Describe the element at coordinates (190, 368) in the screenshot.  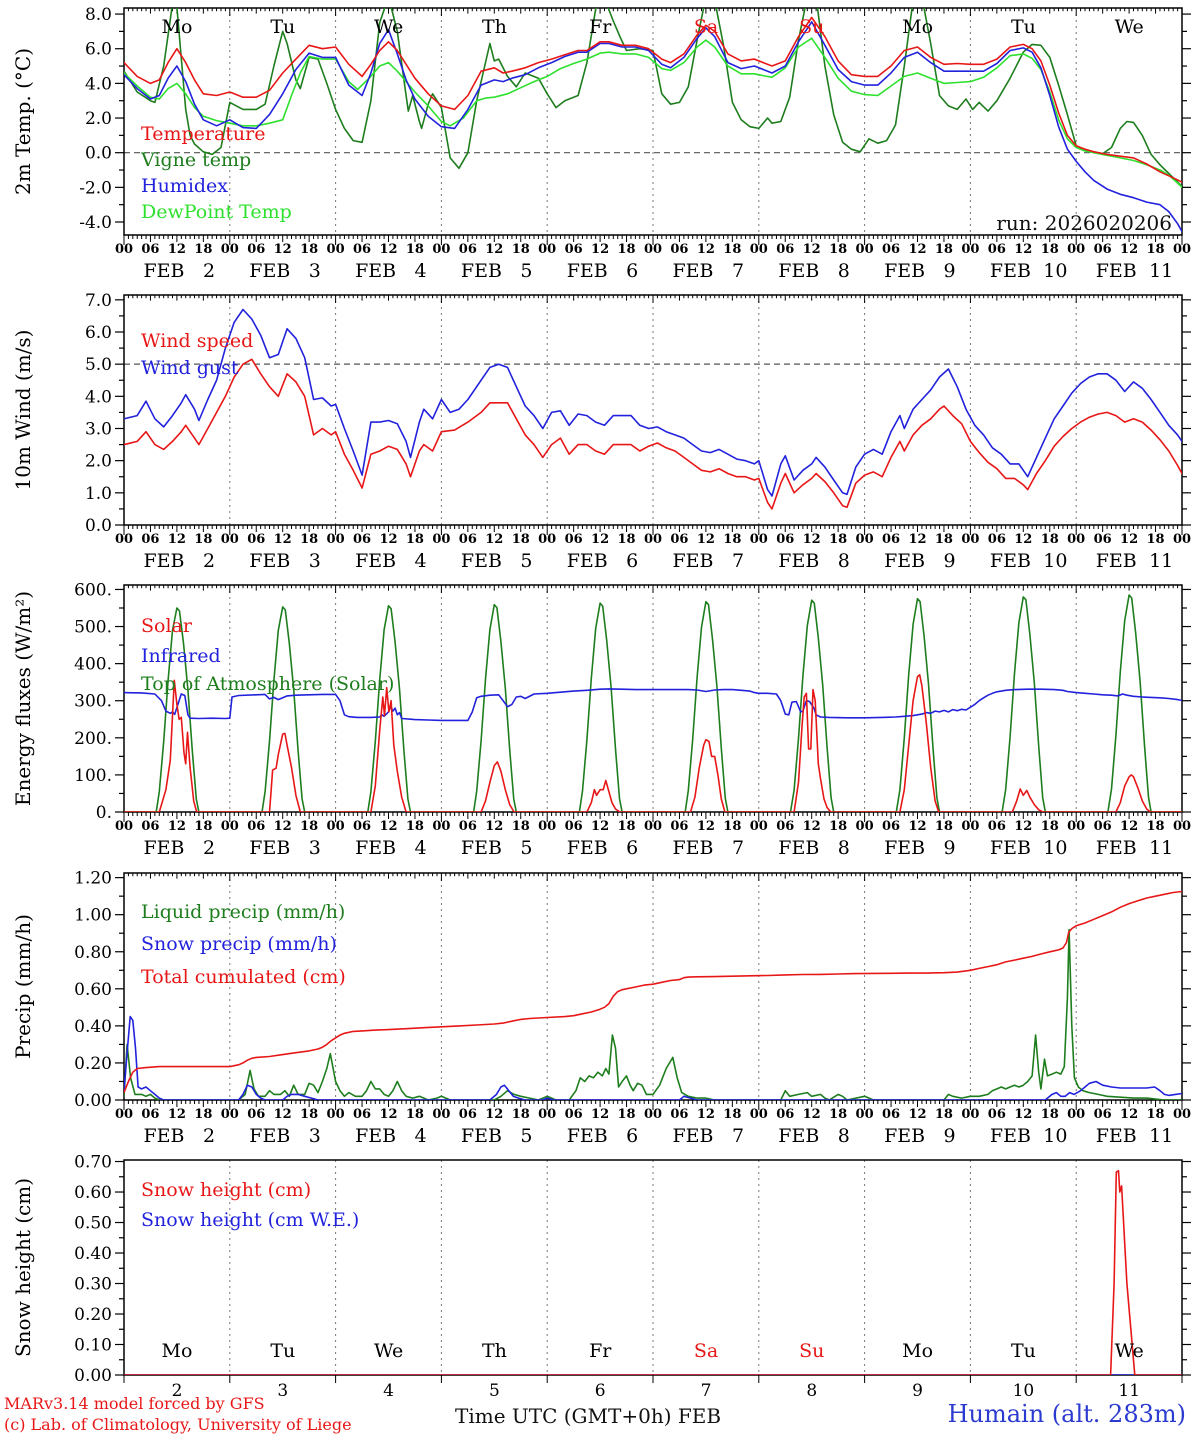
I see `svg-text: Wind gust` at that location.